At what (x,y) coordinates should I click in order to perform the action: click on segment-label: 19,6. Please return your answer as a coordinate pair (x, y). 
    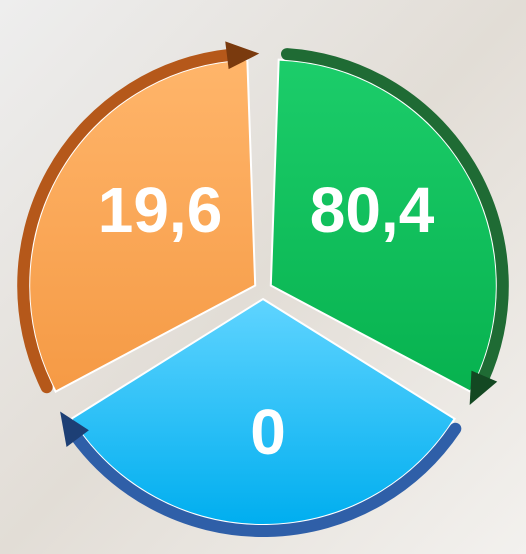
    Looking at the image, I should click on (160, 210).